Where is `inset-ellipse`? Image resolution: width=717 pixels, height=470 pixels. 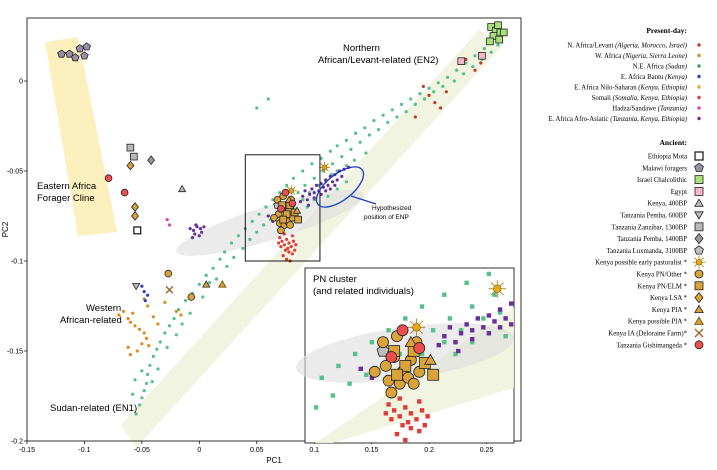
inset-ellipse is located at coordinates (405, 353).